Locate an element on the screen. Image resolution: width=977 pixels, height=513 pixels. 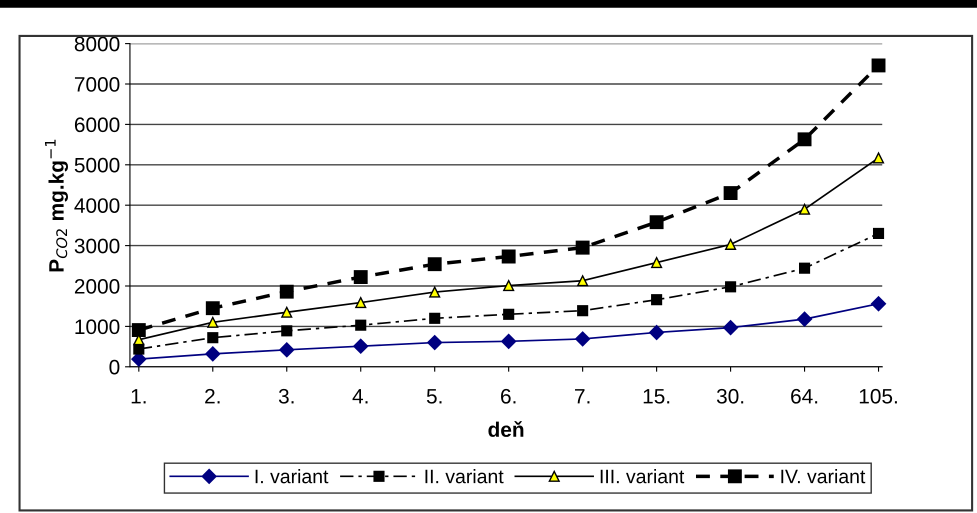
x-tick-label: 1. is located at coordinates (139, 396).